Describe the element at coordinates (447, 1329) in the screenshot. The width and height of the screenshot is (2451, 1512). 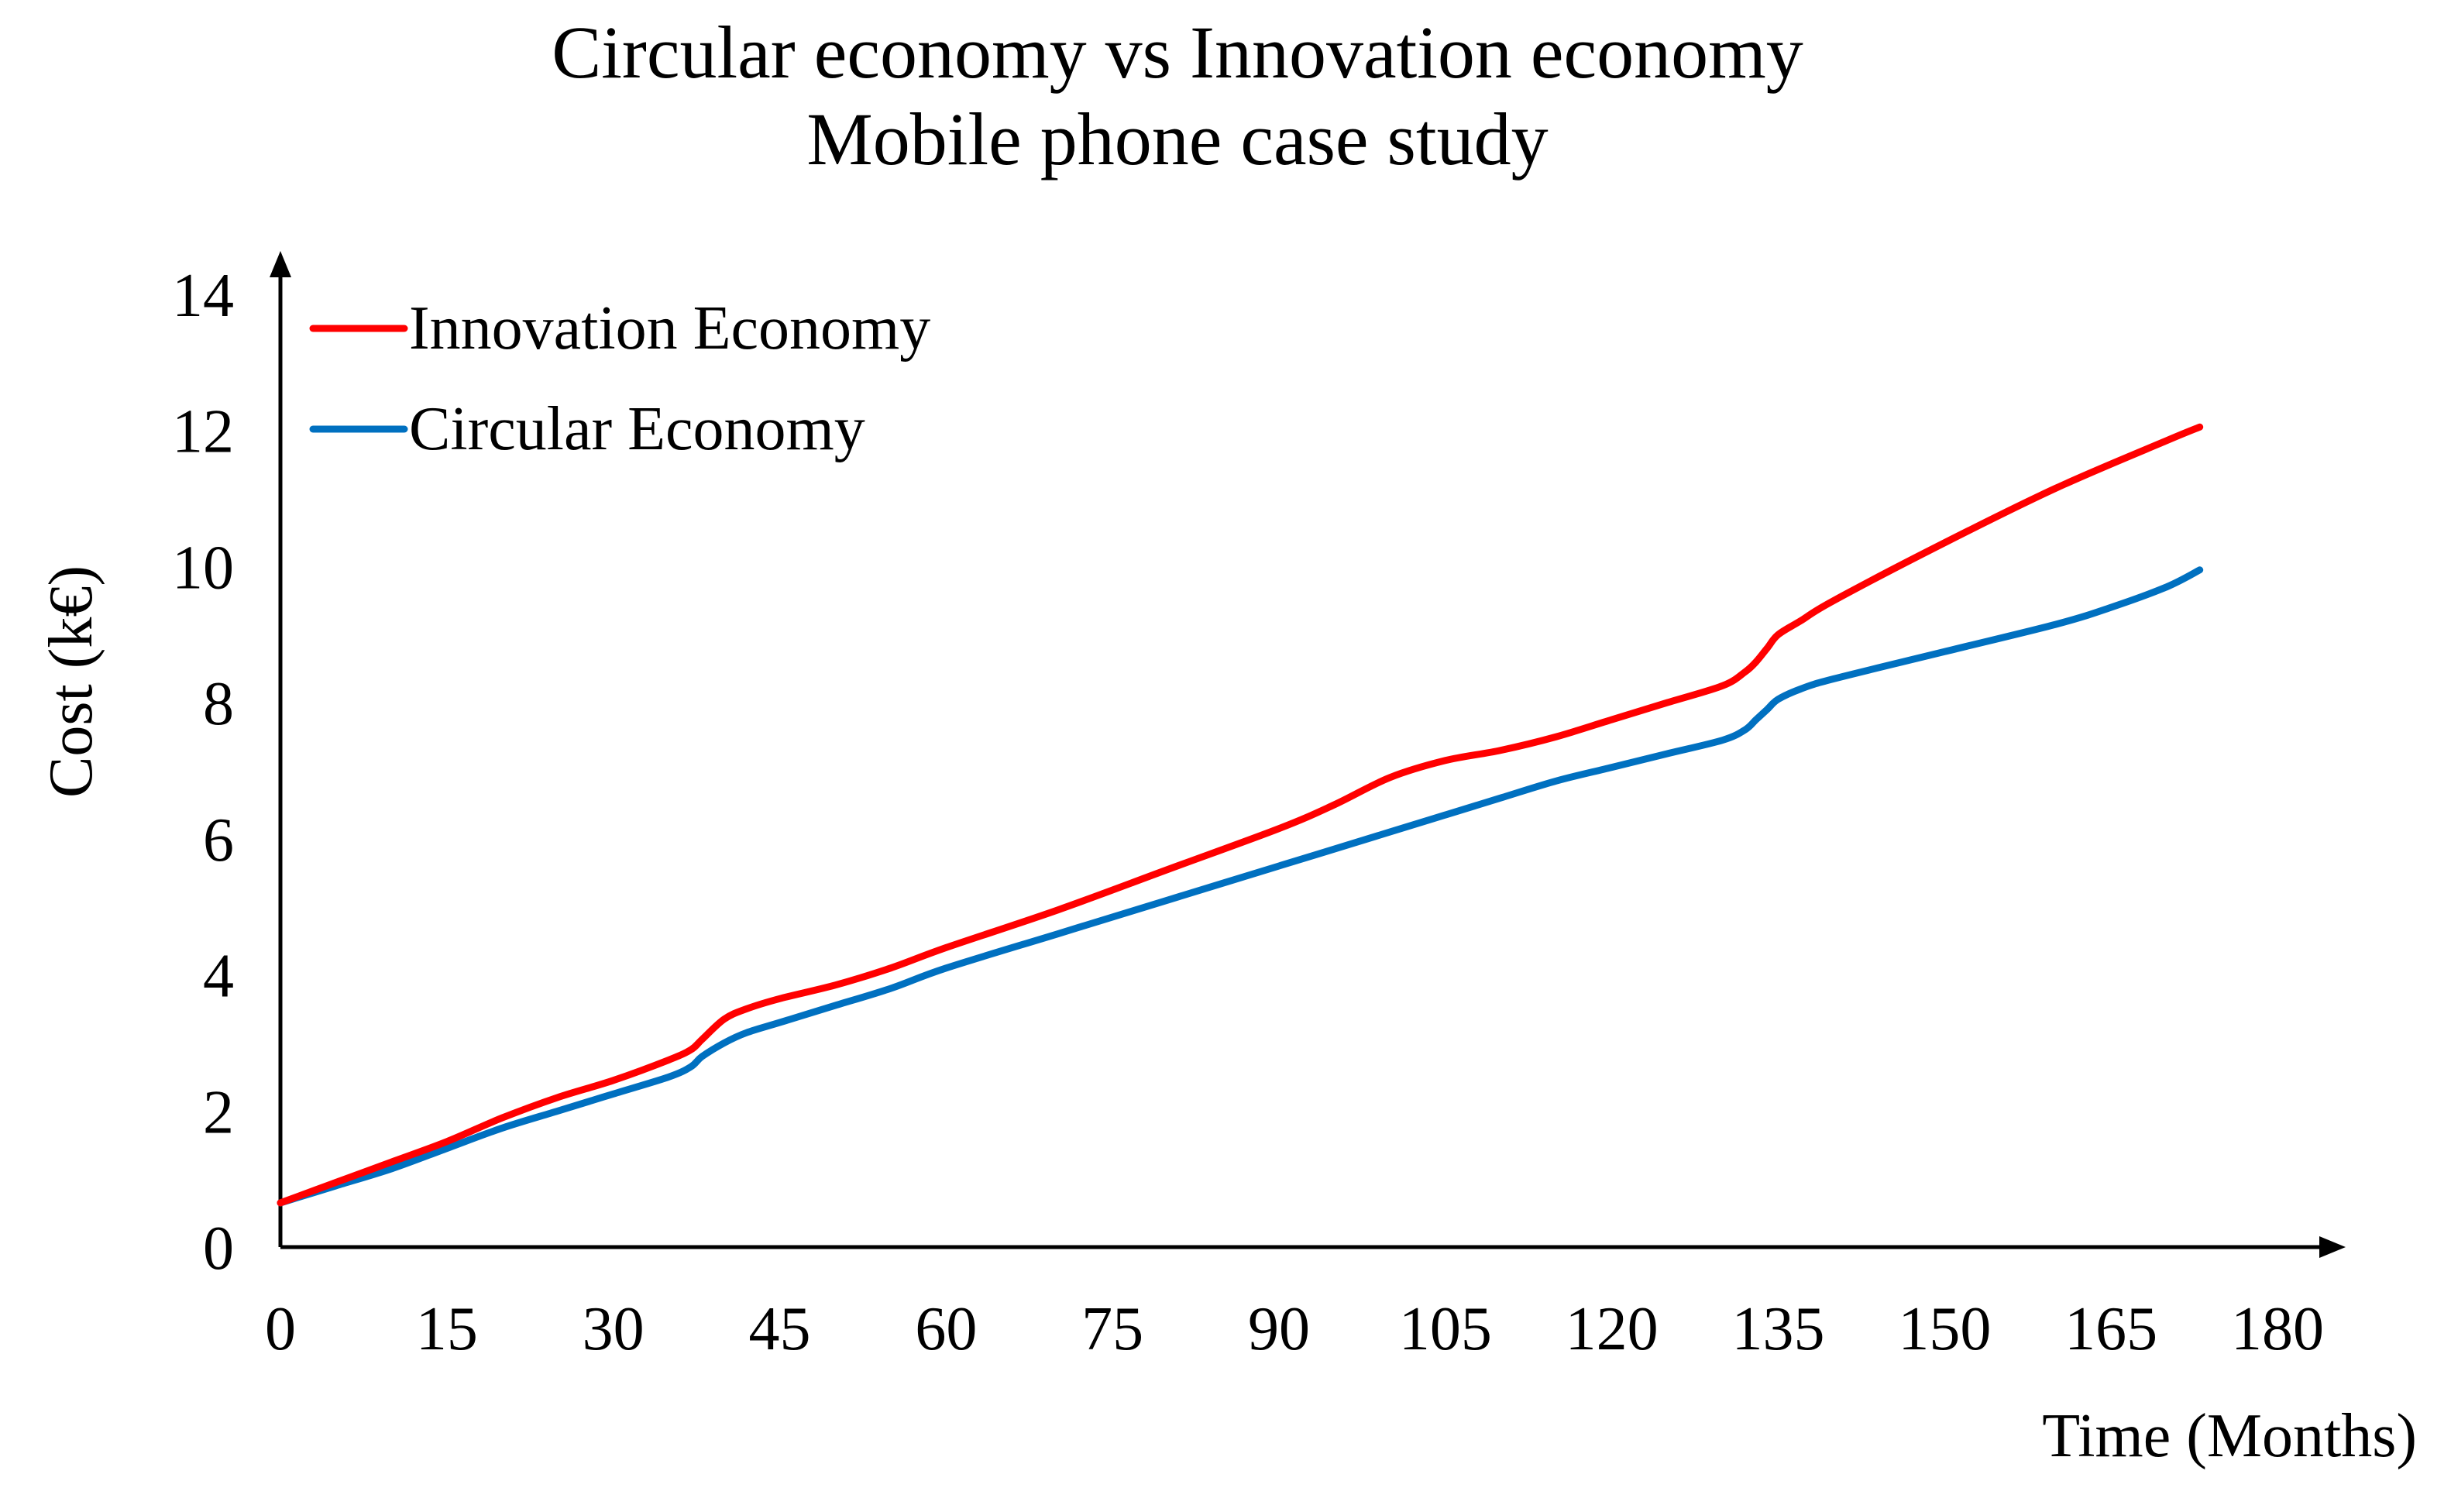
I see `x-tick-label: 15` at that location.